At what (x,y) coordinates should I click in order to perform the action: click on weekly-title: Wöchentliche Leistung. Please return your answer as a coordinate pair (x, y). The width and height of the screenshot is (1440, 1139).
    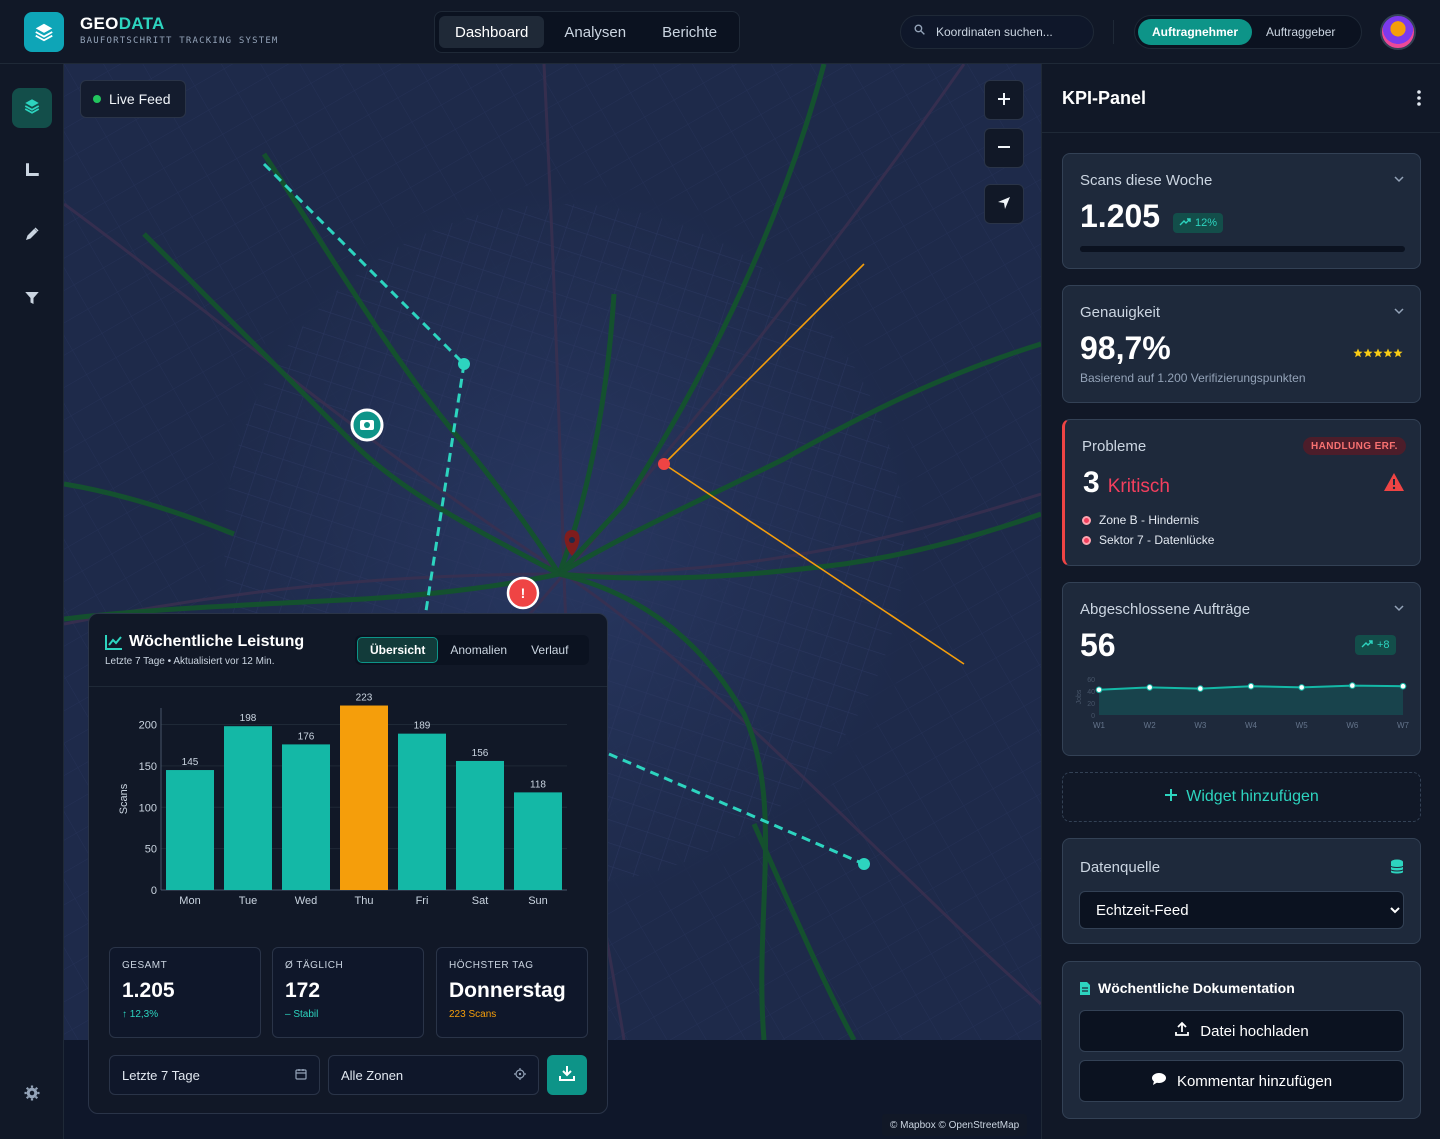
    Looking at the image, I should click on (217, 641).